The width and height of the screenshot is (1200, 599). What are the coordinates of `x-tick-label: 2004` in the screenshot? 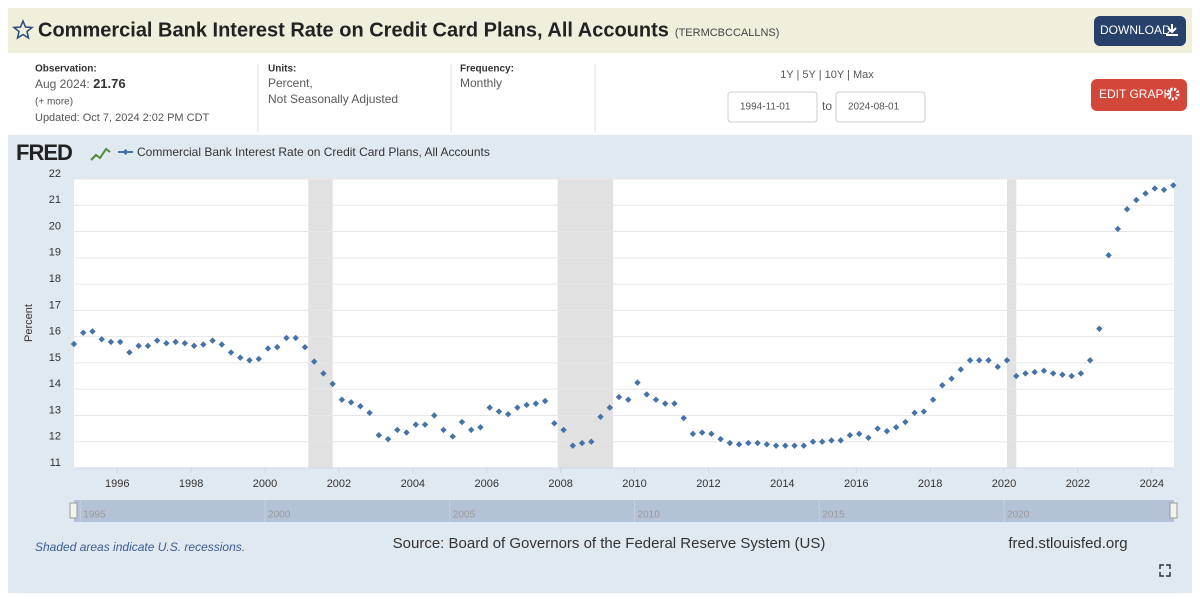 It's located at (413, 484).